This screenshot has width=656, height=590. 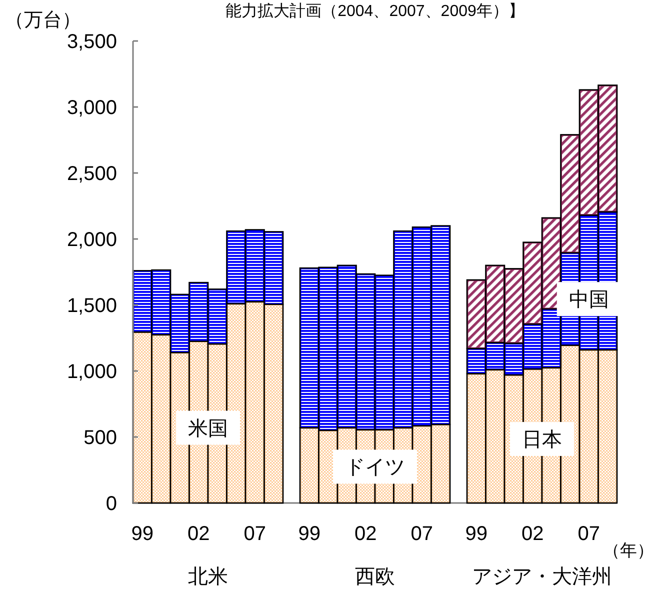 What do you see at coordinates (100, 438) in the screenshot?
I see `y-tick-label: 500` at bounding box center [100, 438].